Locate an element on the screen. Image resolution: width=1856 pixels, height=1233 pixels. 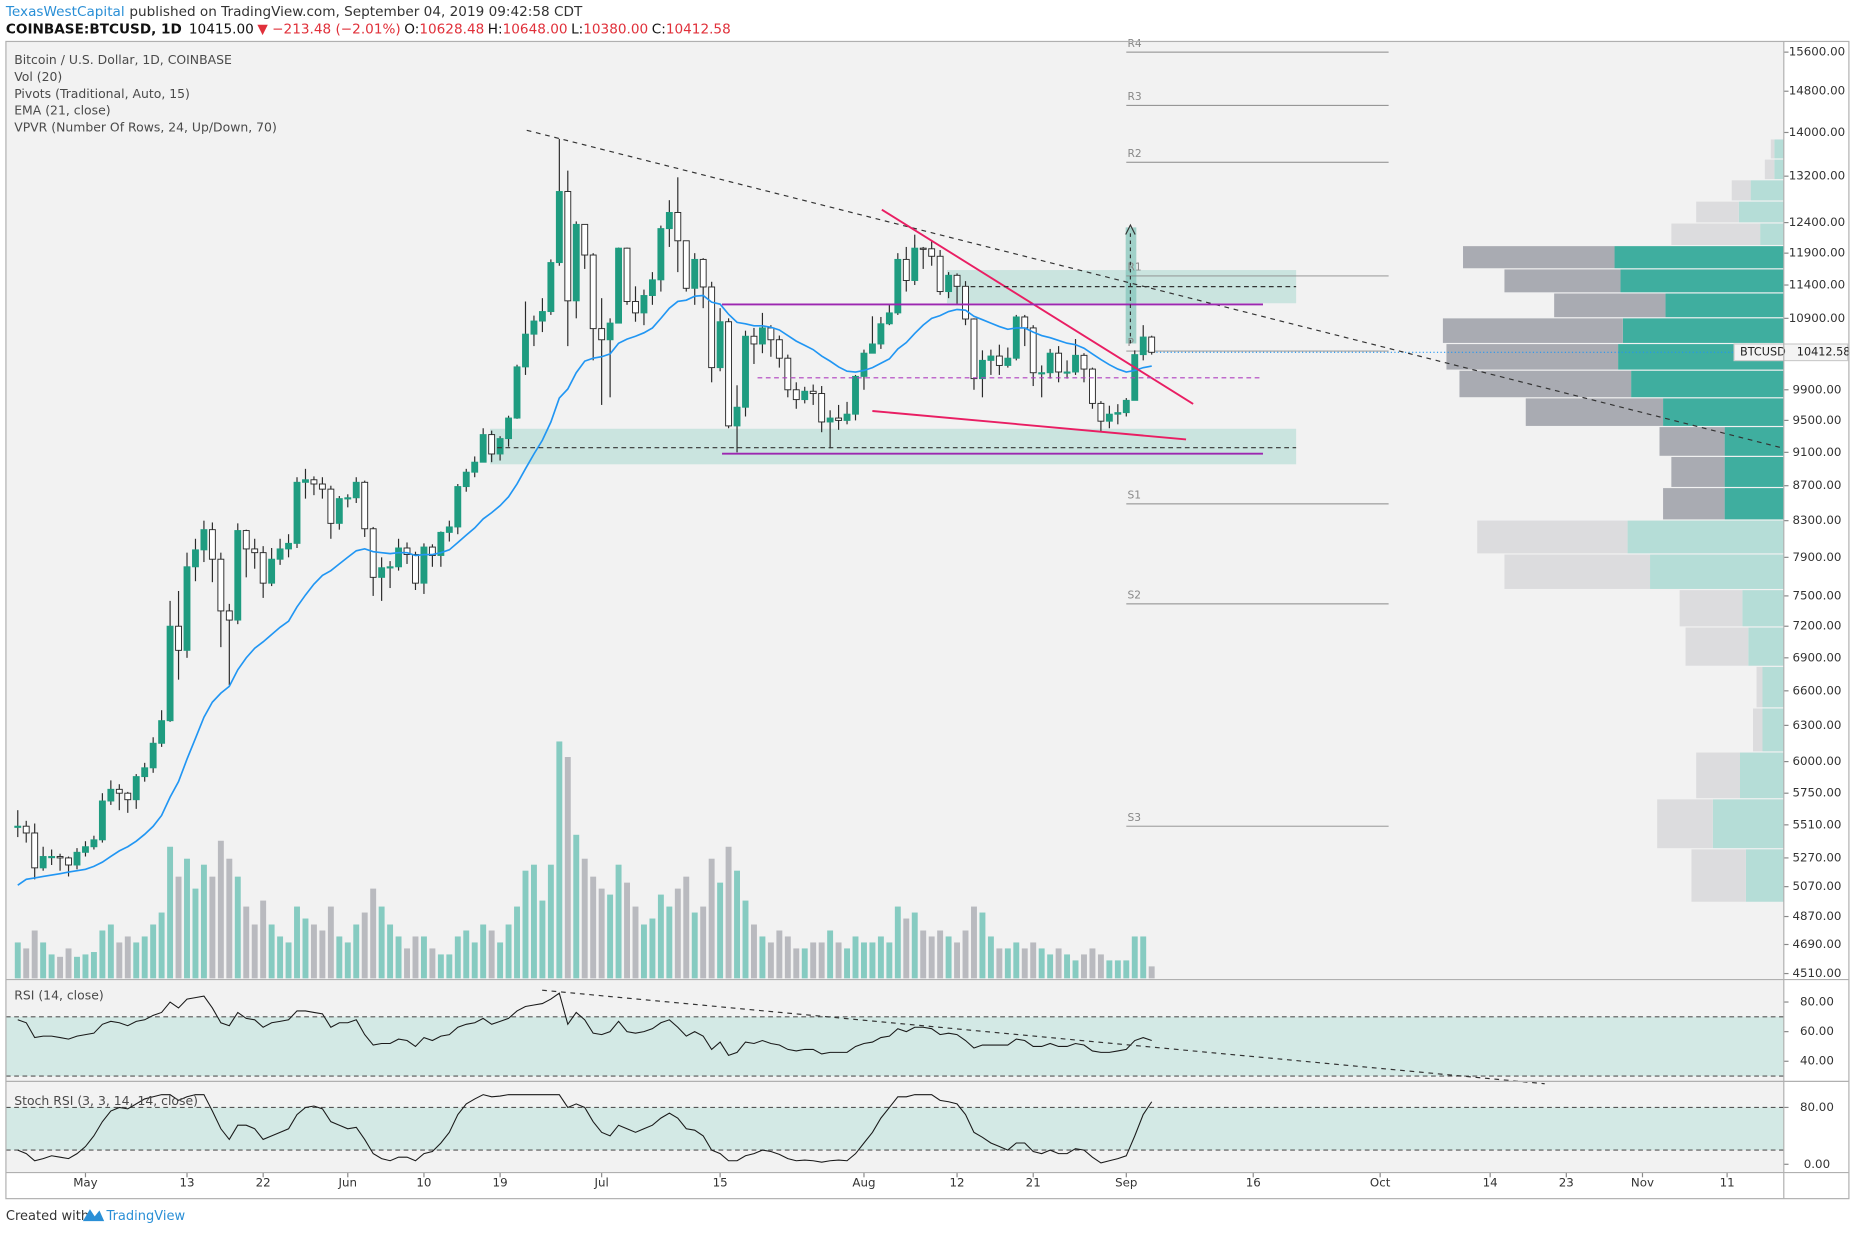
ohlc-value: 10380.00 is located at coordinates (615, 30).